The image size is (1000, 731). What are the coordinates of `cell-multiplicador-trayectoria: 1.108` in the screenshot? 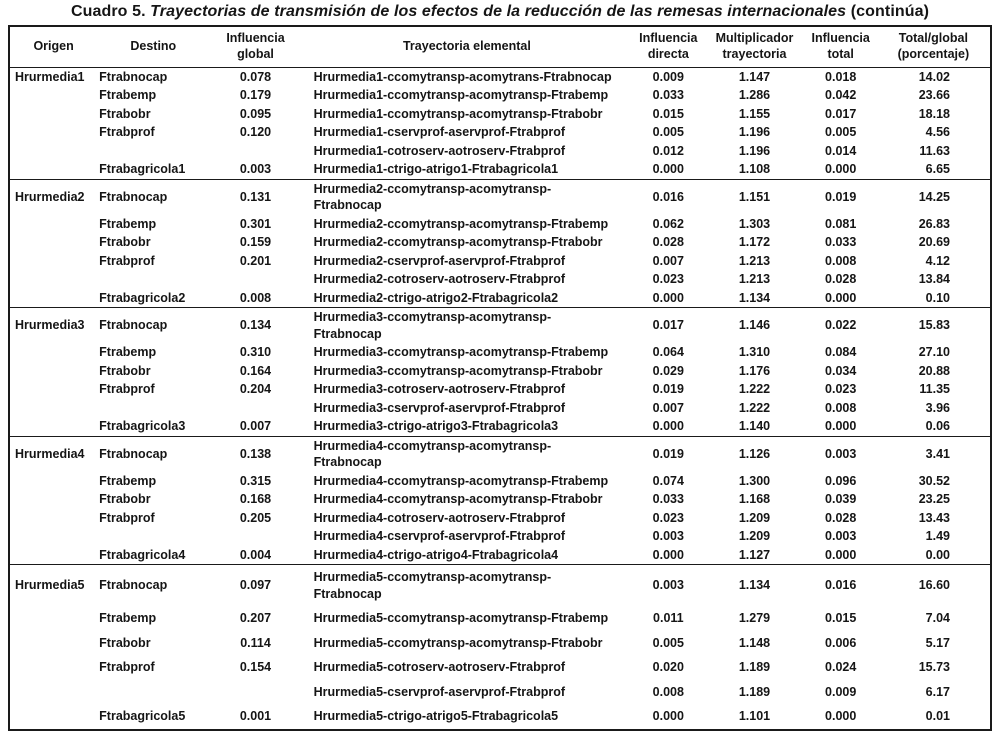 It's located at (754, 169).